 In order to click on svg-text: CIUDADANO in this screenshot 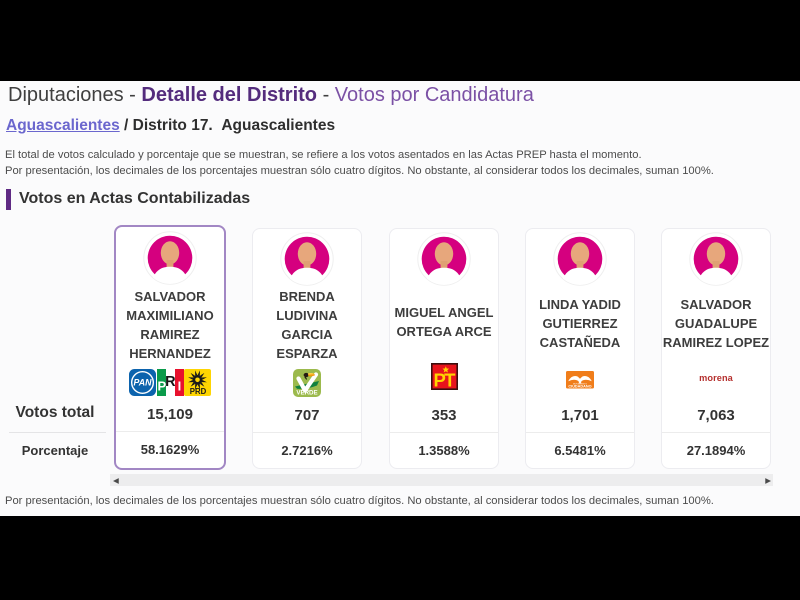, I will do `click(579, 387)`.